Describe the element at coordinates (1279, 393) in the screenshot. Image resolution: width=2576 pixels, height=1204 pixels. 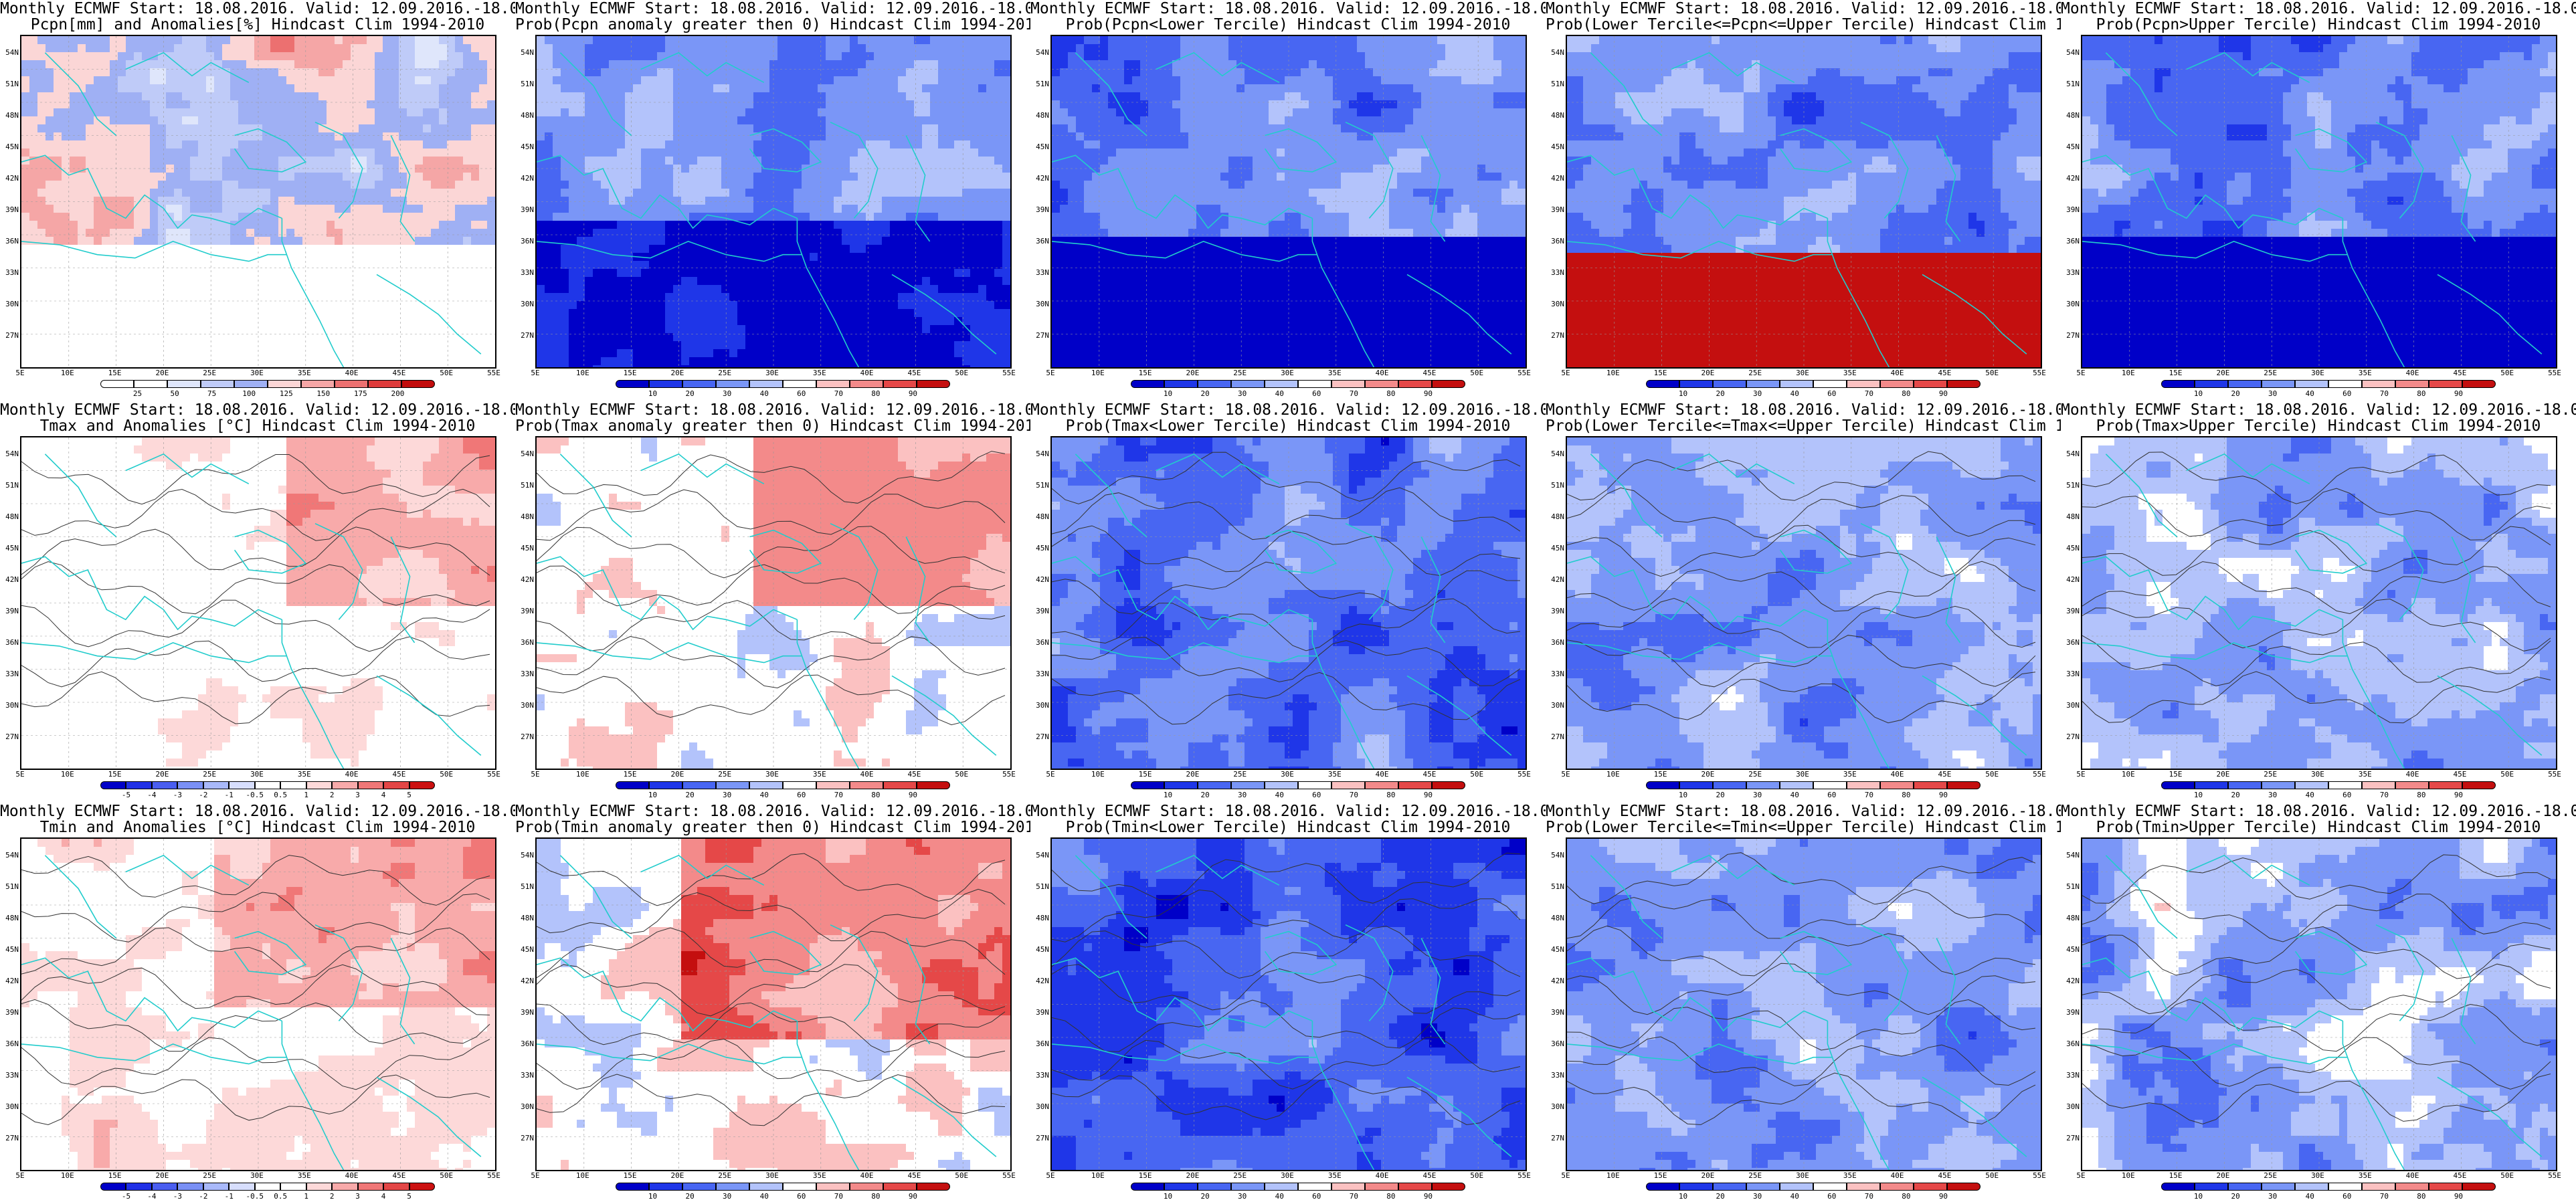
I see `colorbar-tick-label: 40` at that location.